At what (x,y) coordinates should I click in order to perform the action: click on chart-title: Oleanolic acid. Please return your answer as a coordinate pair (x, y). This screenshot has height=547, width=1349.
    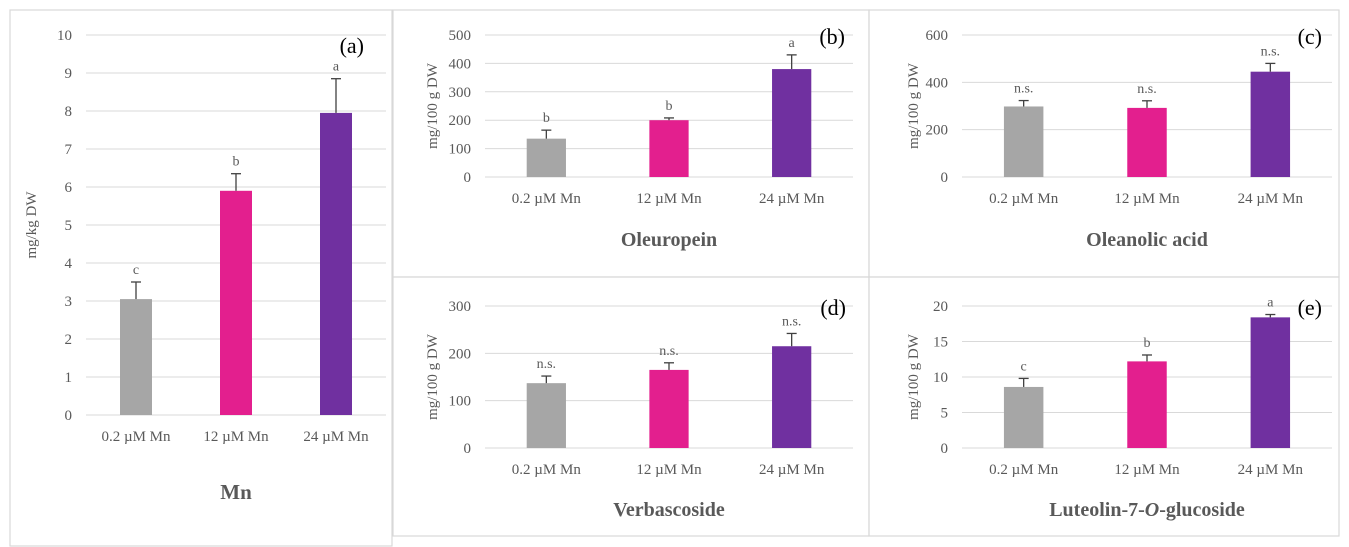
    Looking at the image, I should click on (1147, 240).